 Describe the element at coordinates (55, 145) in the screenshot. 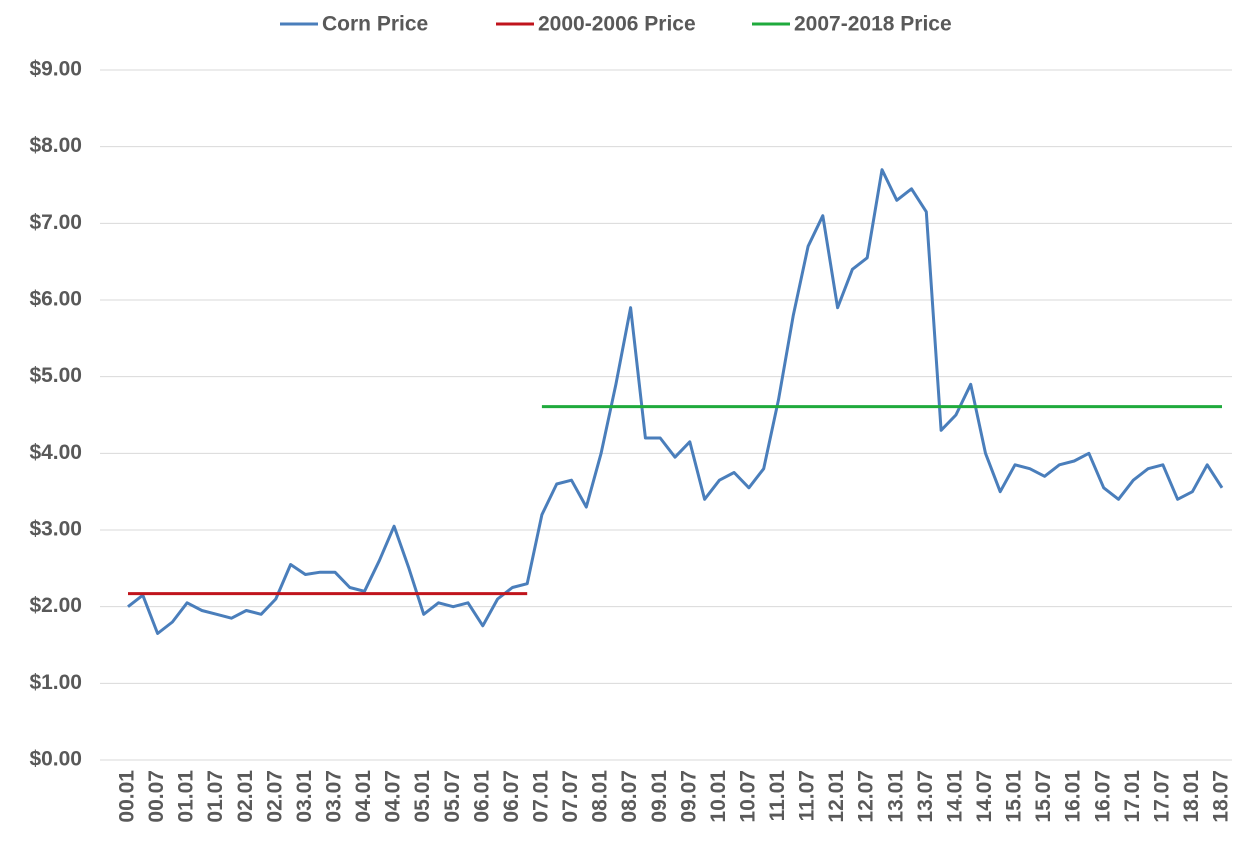

I see `y-tick-label: $8.00` at that location.